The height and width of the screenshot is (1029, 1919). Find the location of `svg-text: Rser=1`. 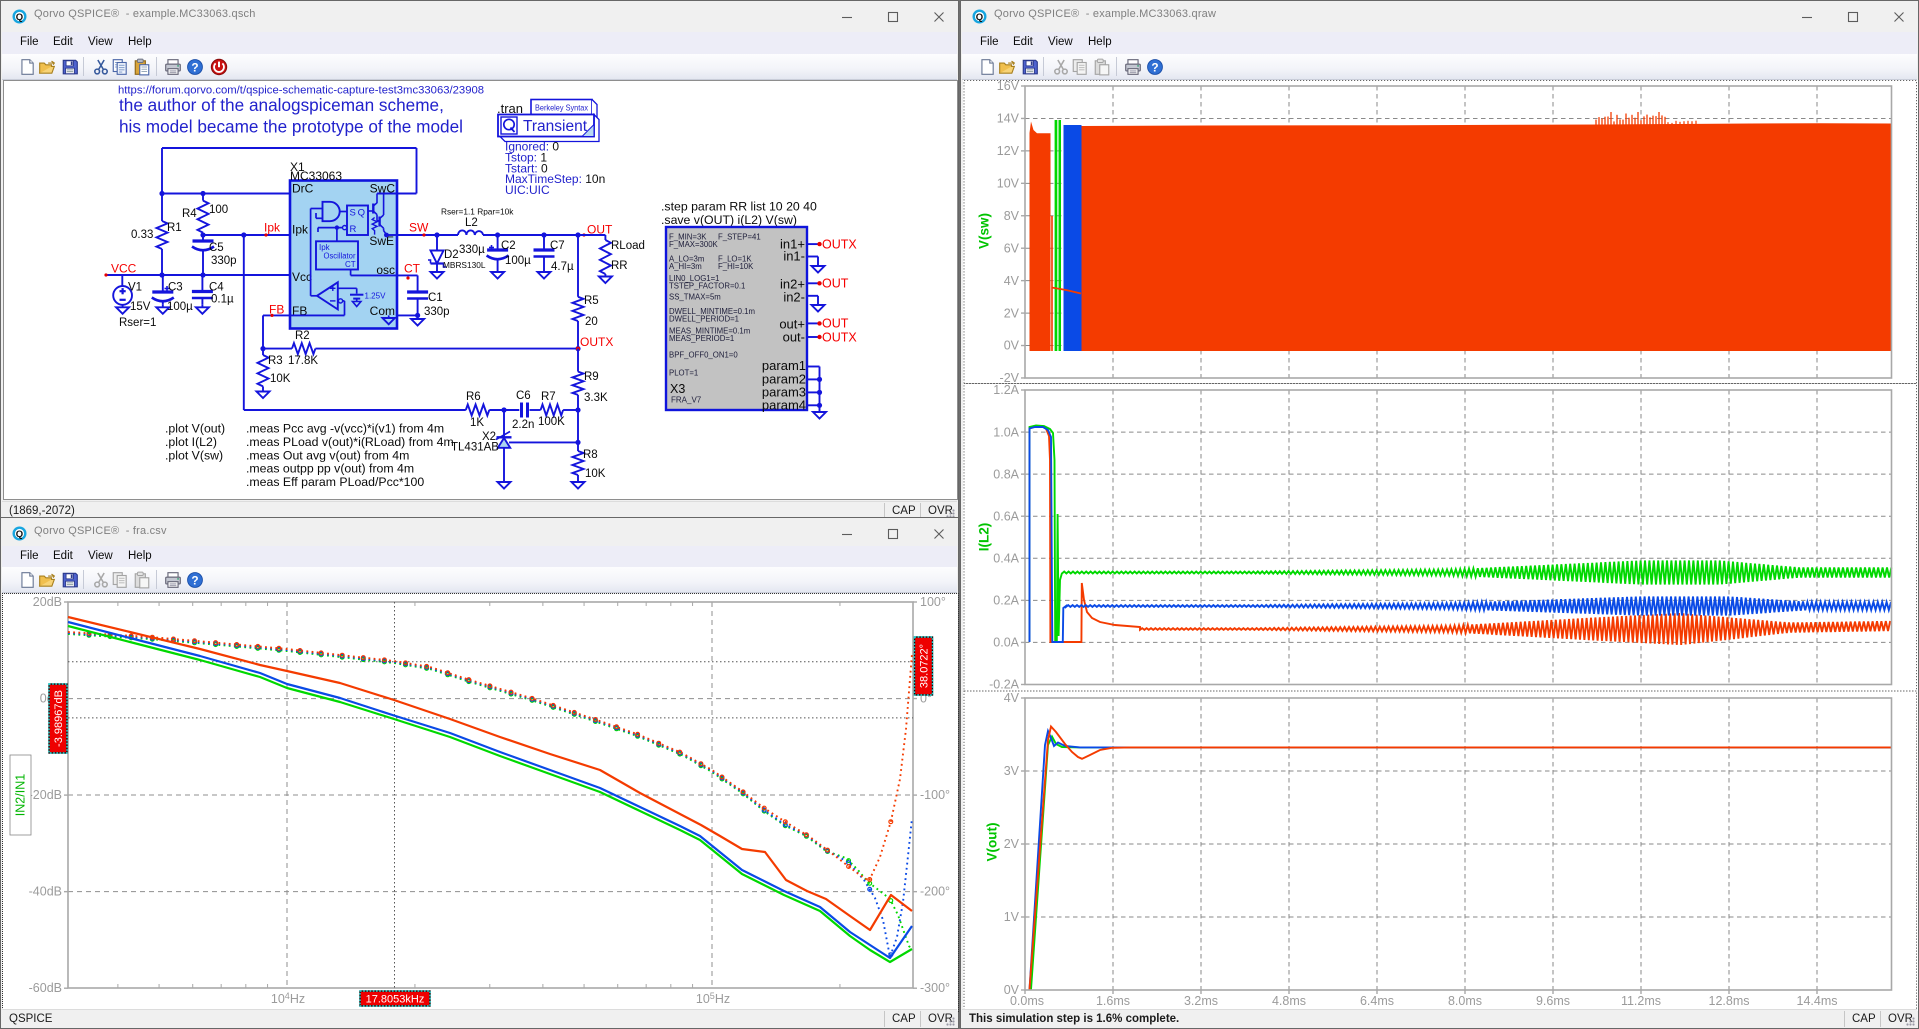

svg-text: Rser=1 is located at coordinates (137, 323).